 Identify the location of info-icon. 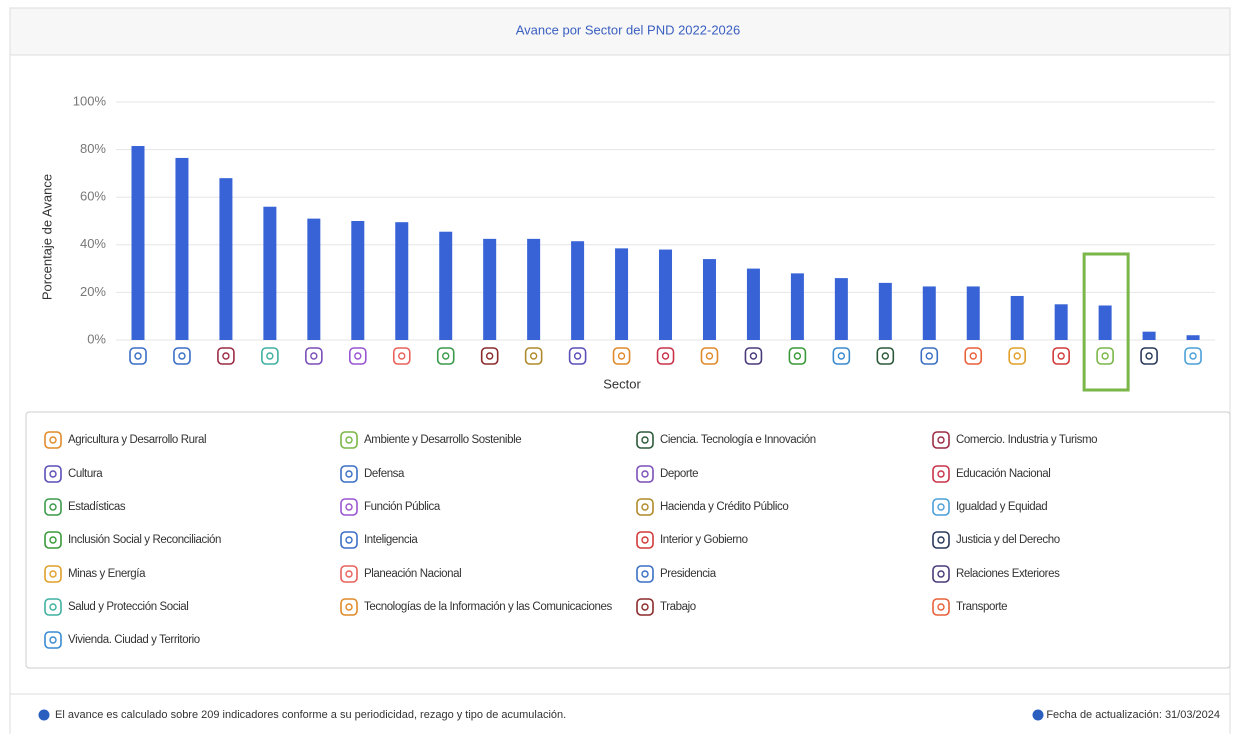
(1038, 715).